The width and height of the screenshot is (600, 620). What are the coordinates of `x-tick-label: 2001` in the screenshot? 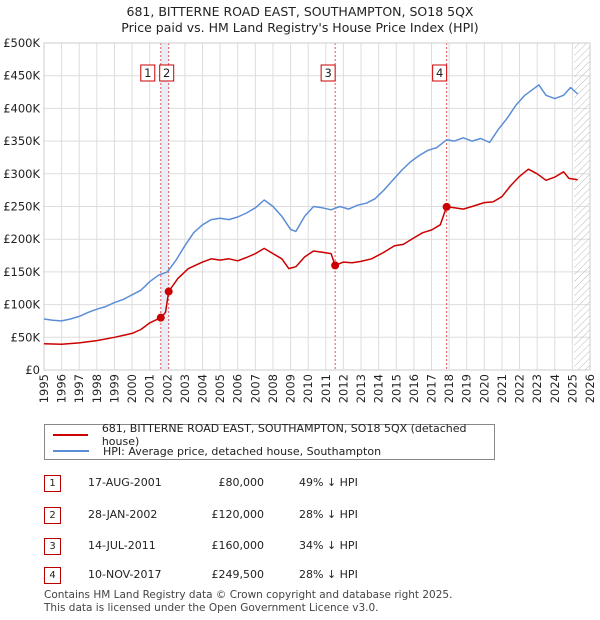 It's located at (150, 388).